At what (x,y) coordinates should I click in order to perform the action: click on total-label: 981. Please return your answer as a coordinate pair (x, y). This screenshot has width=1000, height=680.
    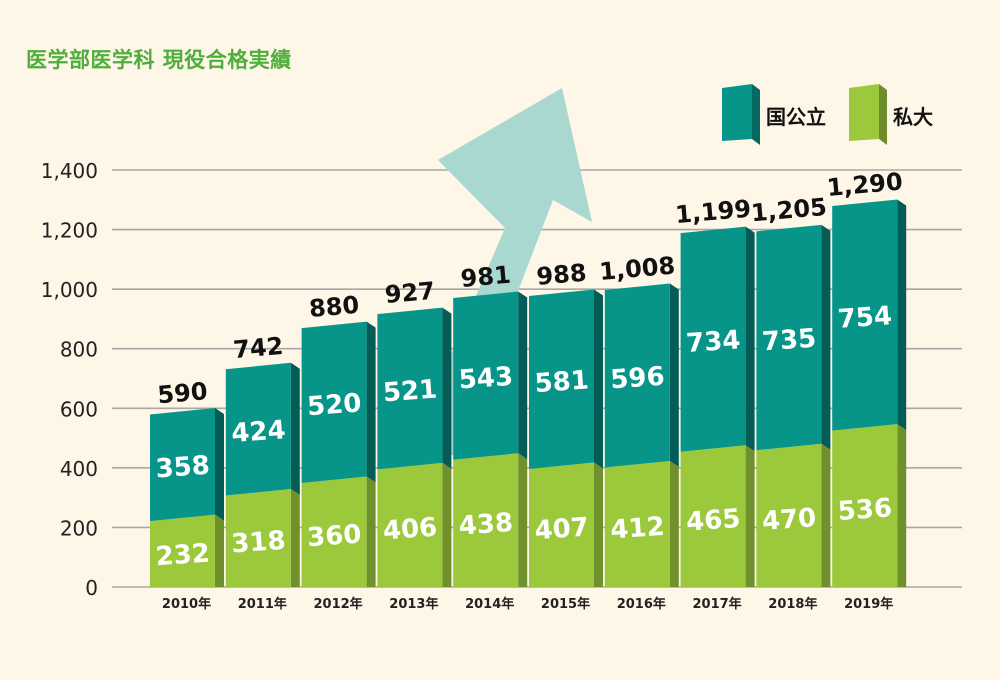
    Looking at the image, I should click on (486, 277).